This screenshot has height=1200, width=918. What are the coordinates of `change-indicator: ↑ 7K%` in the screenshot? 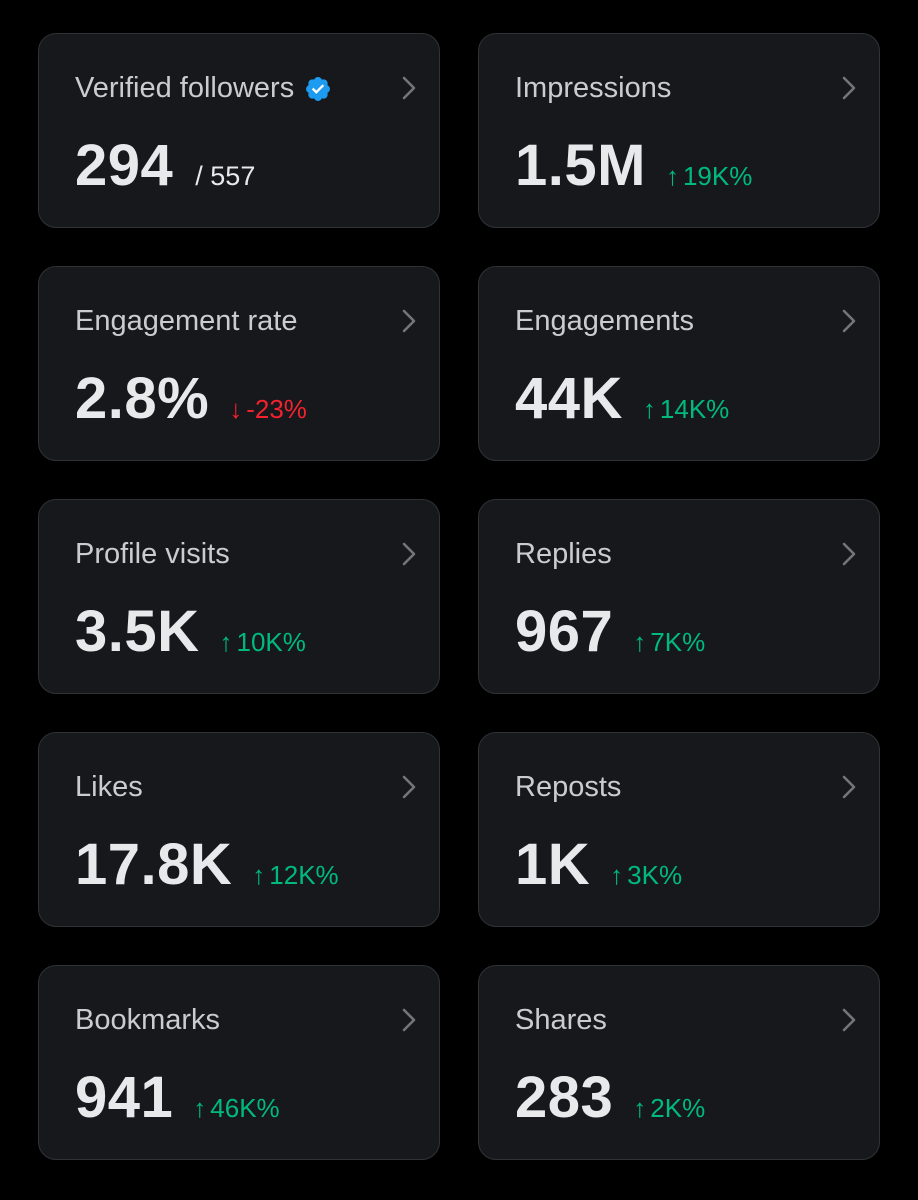 It's located at (669, 642).